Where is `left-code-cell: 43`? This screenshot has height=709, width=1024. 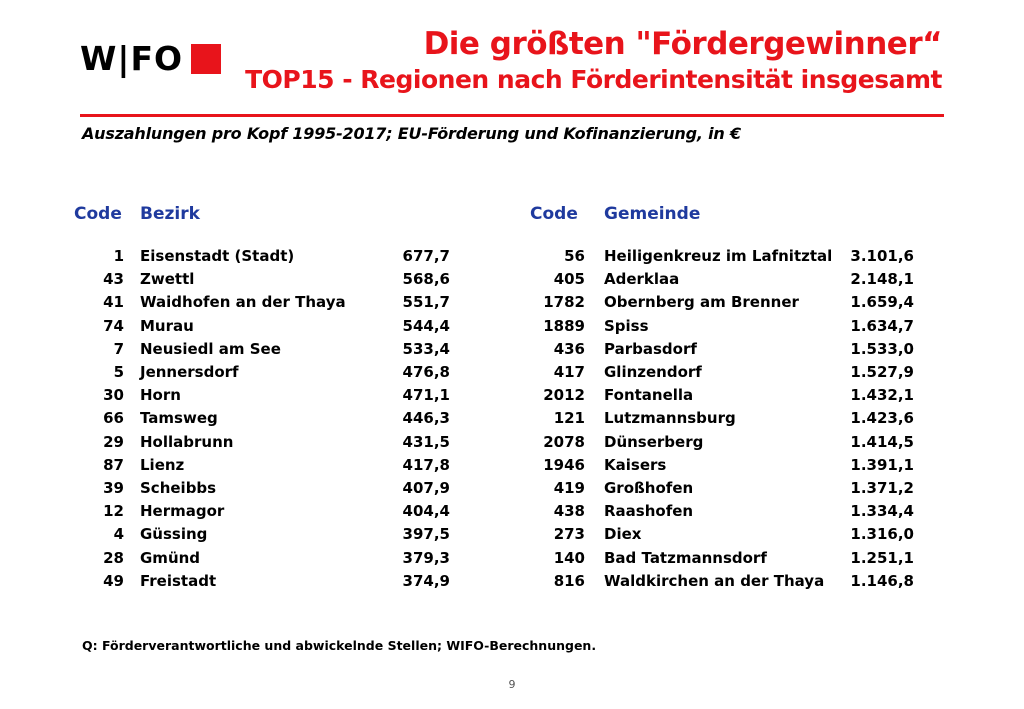
left-code-cell: 43 is located at coordinates (113, 279).